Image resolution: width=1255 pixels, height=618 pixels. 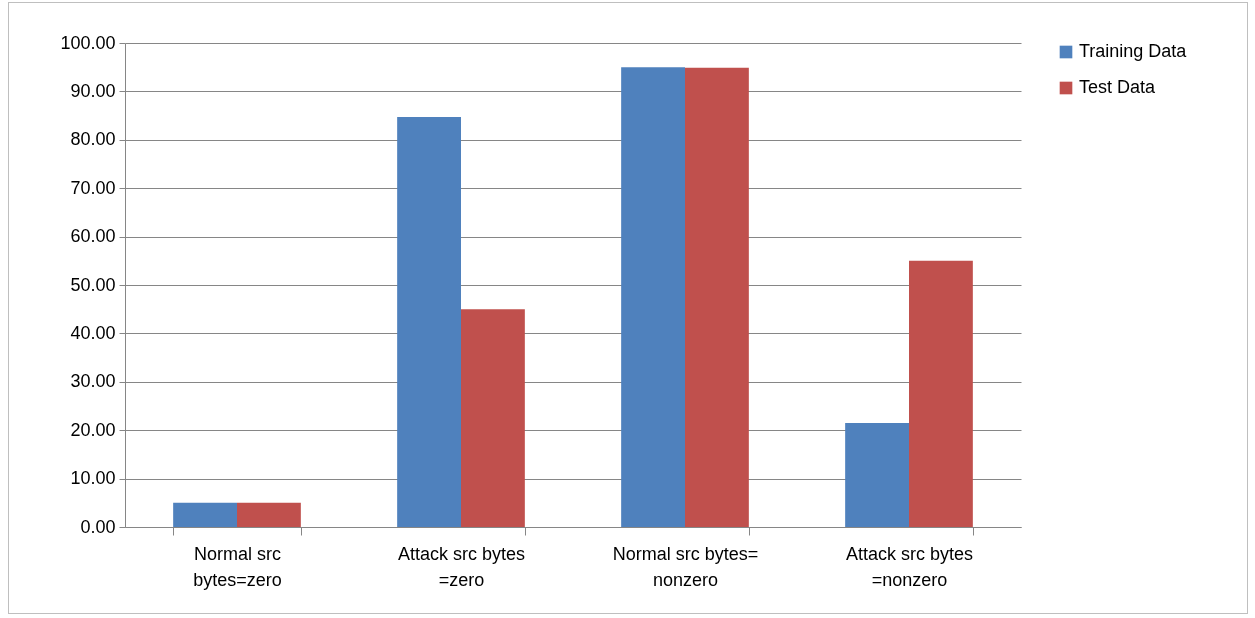 I want to click on y-tick-label: 0.00, so click(x=98, y=526).